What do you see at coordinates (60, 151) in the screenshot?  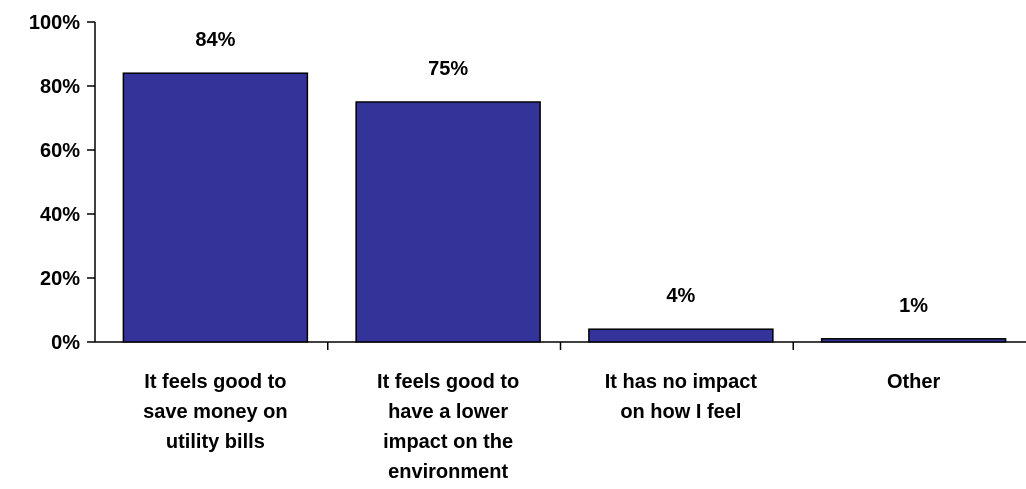 I see `y-tick-label: 60%` at bounding box center [60, 151].